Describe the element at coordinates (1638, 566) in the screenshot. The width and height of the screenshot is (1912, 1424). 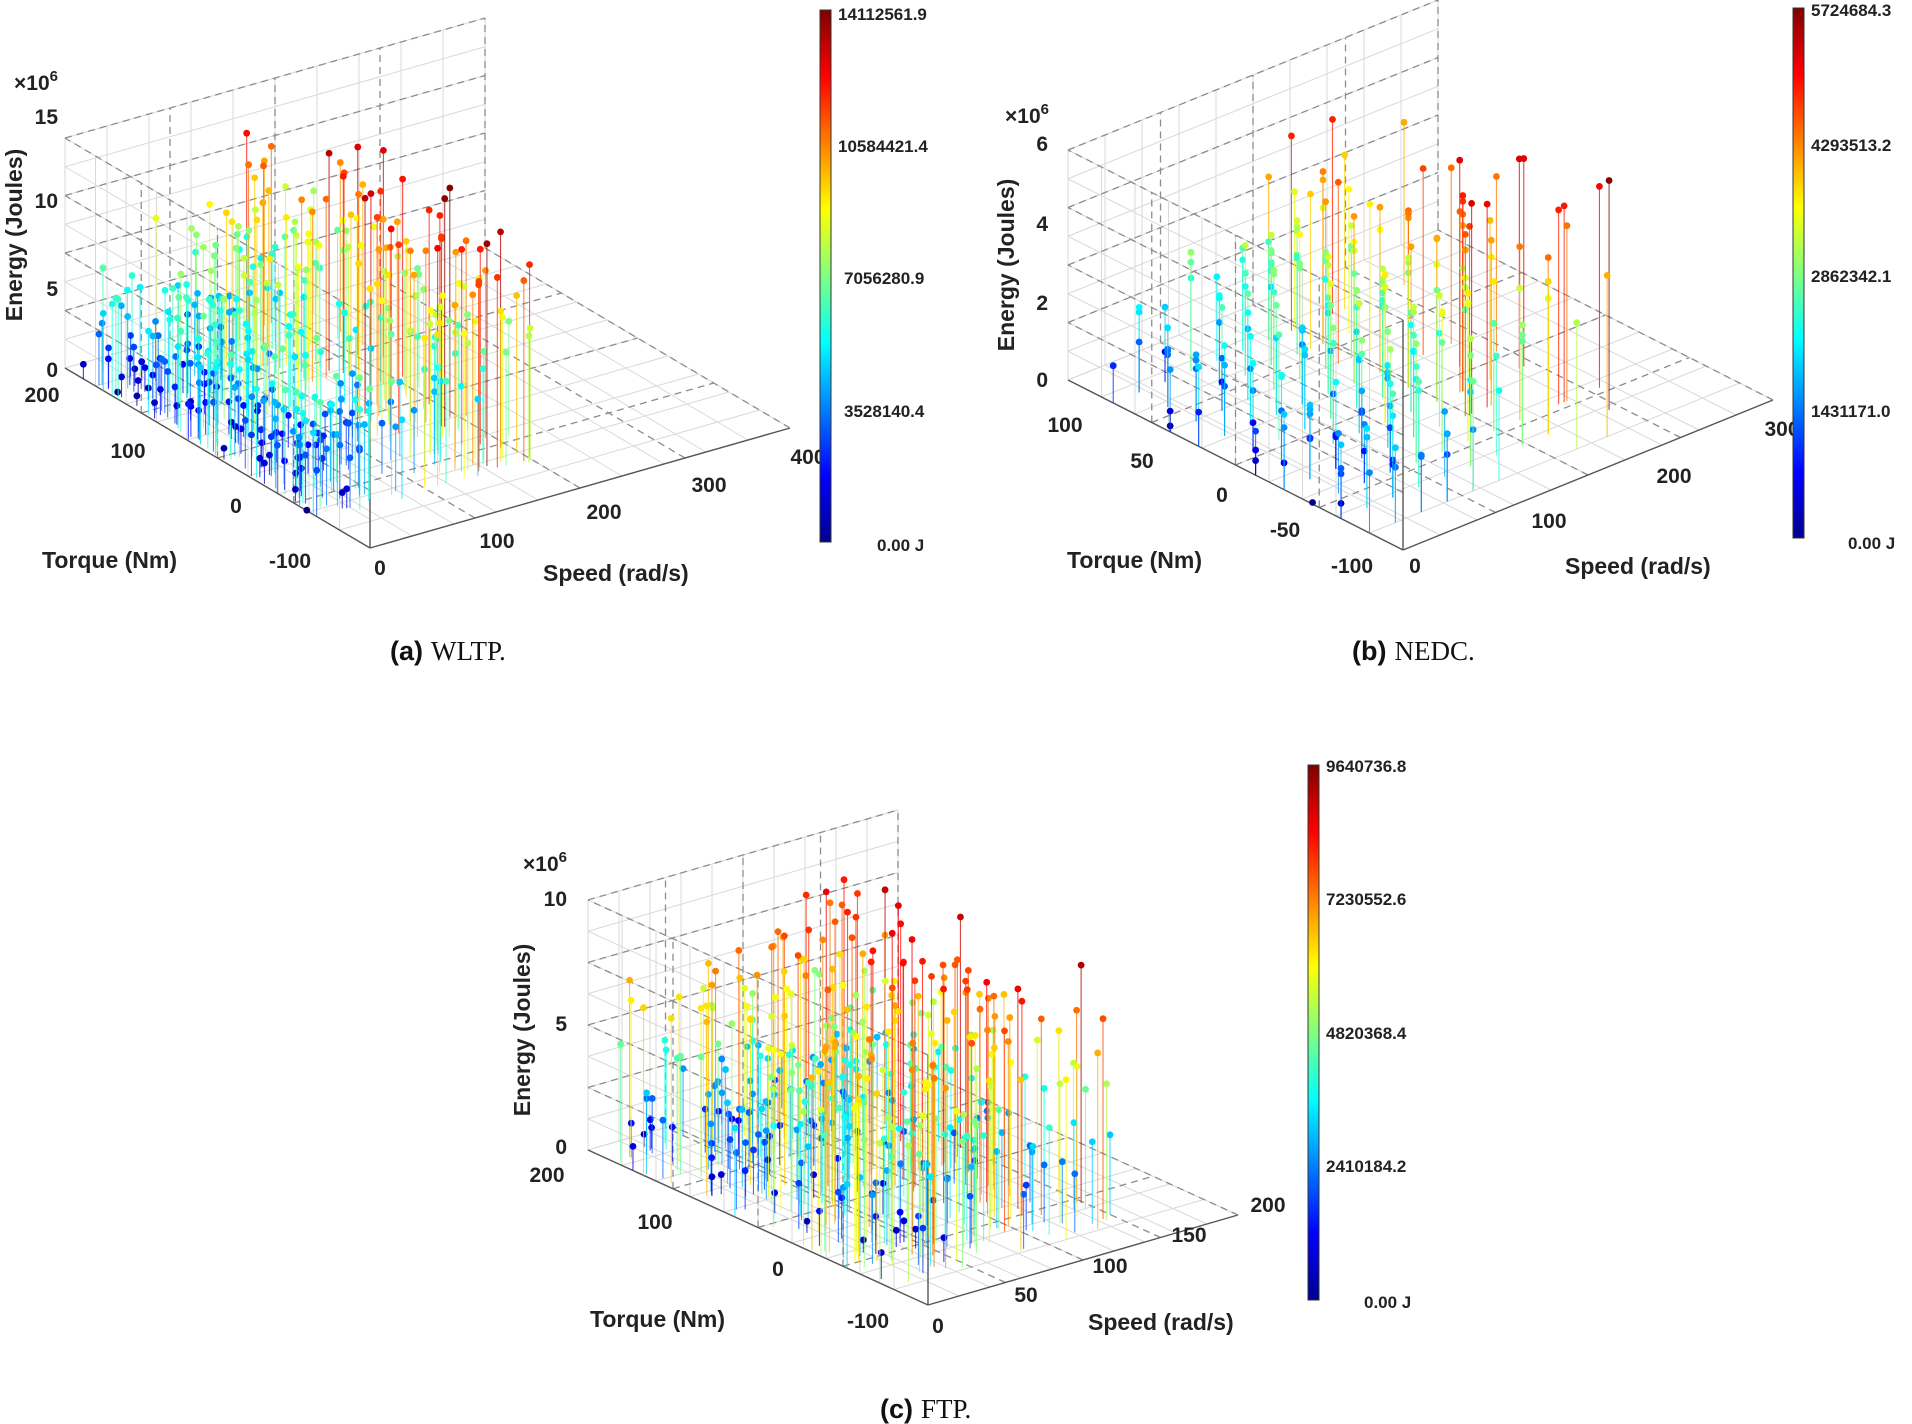
I see `b-xlabel: Speed (rad/s)` at that location.